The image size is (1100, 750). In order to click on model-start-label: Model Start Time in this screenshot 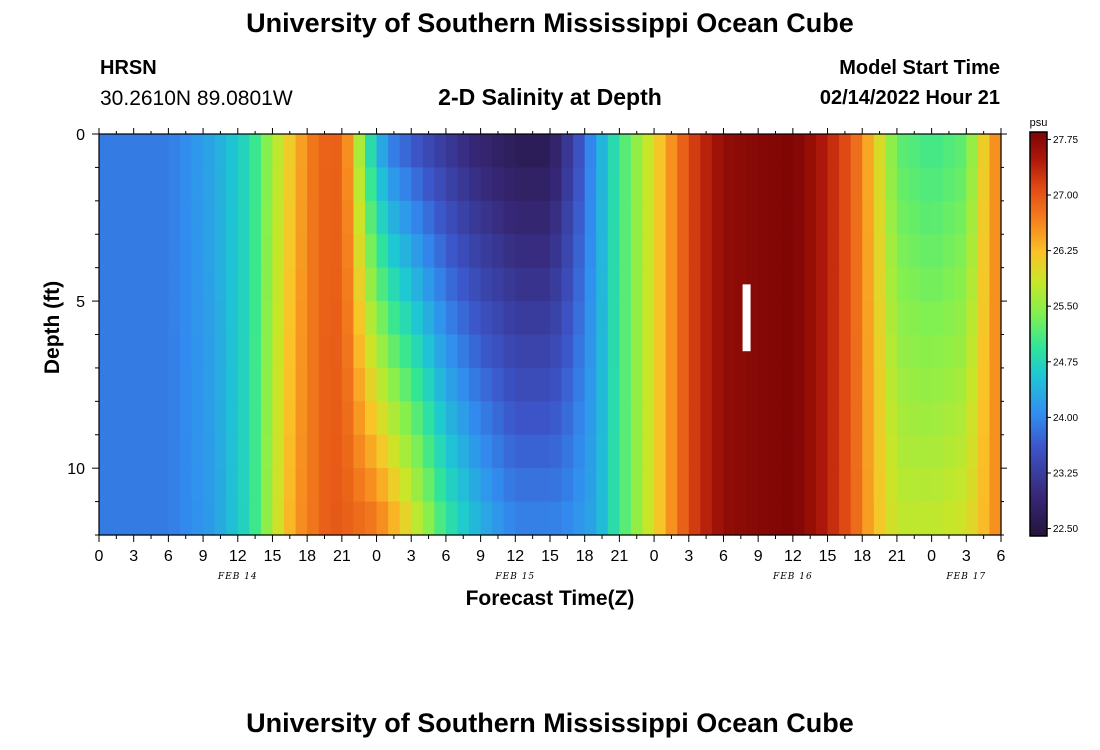, I will do `click(919, 68)`.